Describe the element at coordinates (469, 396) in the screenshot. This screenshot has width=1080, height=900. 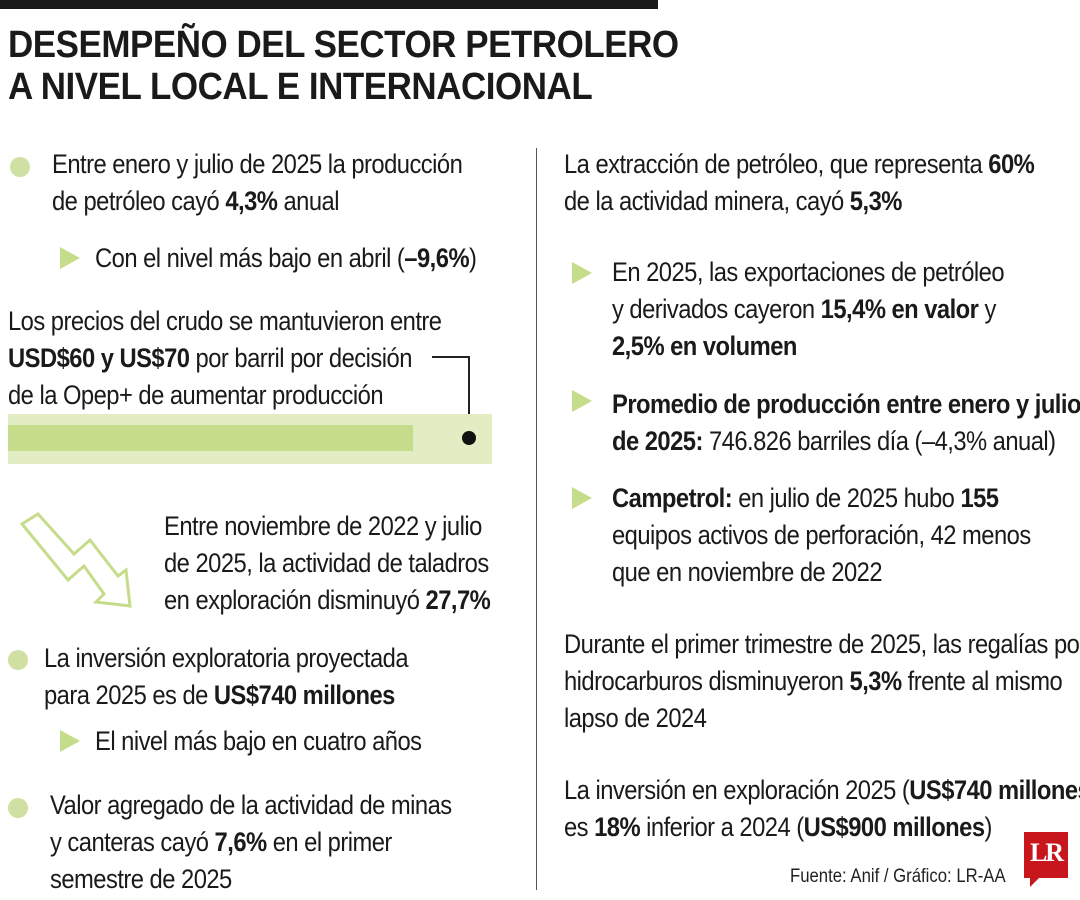
I see `leader-line-vertical` at that location.